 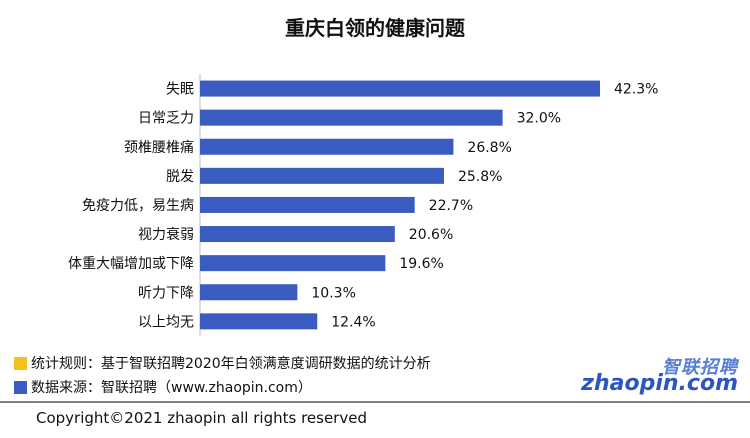 I want to click on chart-title: 重庆白领的健康问题, so click(x=375, y=28).